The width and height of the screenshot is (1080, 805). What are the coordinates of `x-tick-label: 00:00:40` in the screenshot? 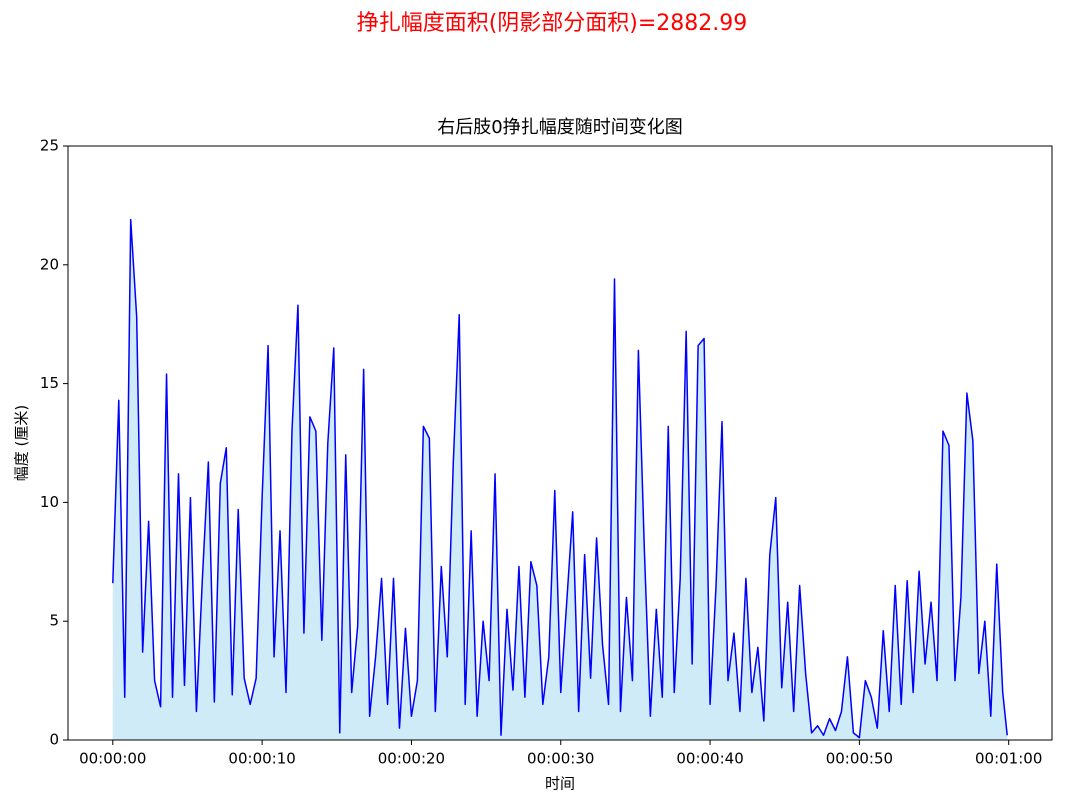 It's located at (709, 759).